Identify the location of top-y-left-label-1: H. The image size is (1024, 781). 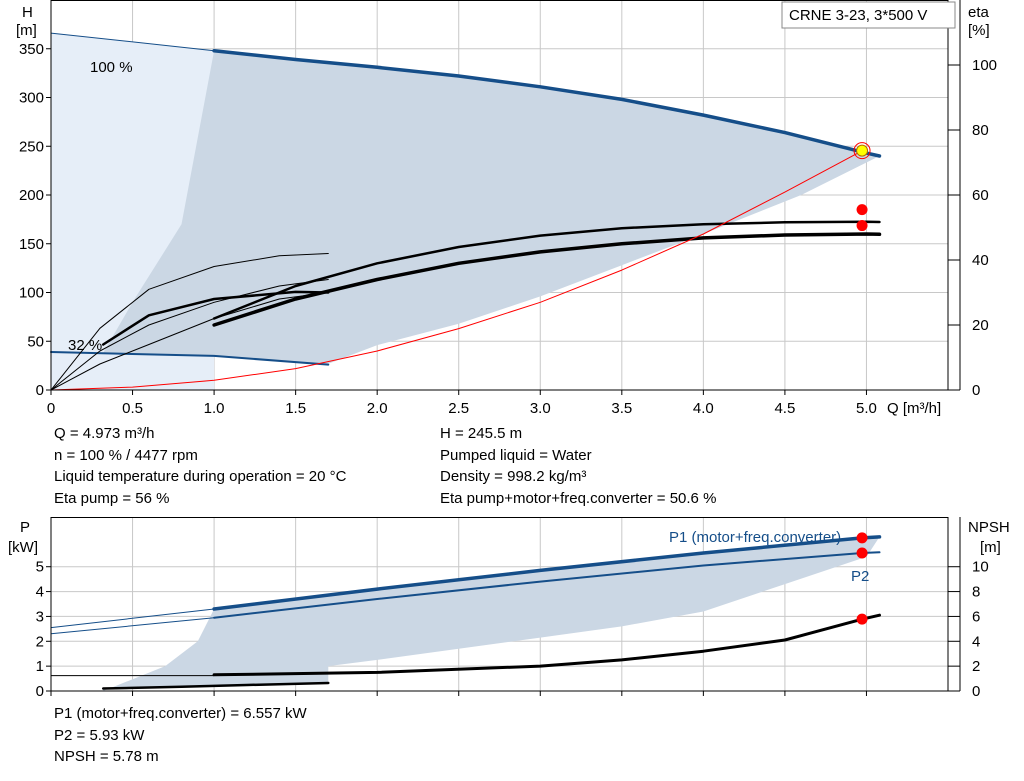
(27, 12).